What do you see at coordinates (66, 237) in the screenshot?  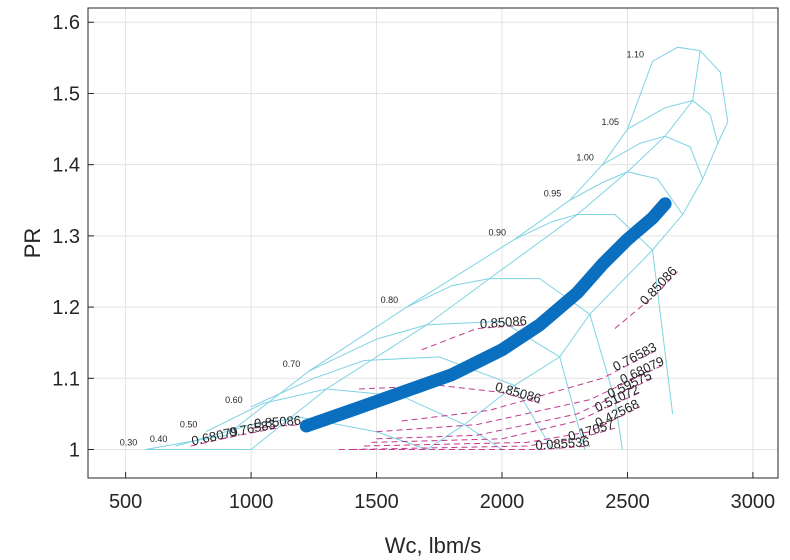 I see `y-tick-label: 1.3` at bounding box center [66, 237].